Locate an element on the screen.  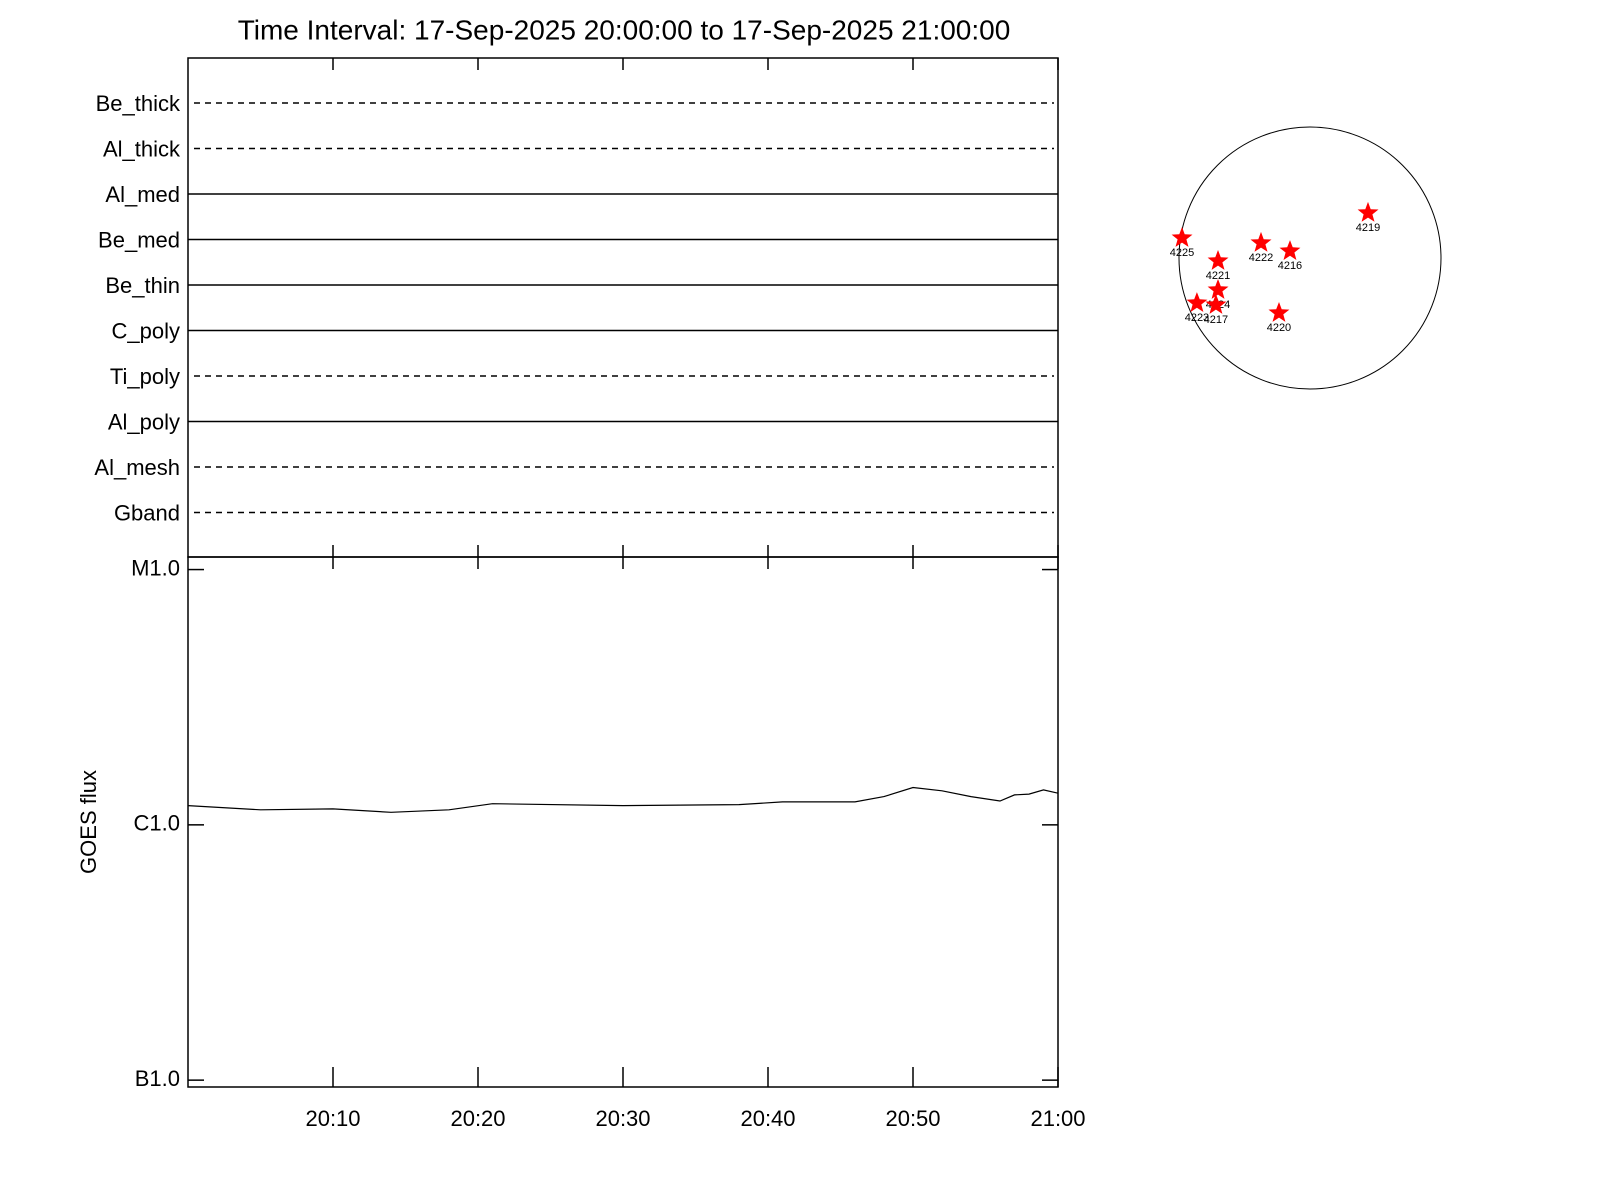
solar-disk is located at coordinates (1310, 258).